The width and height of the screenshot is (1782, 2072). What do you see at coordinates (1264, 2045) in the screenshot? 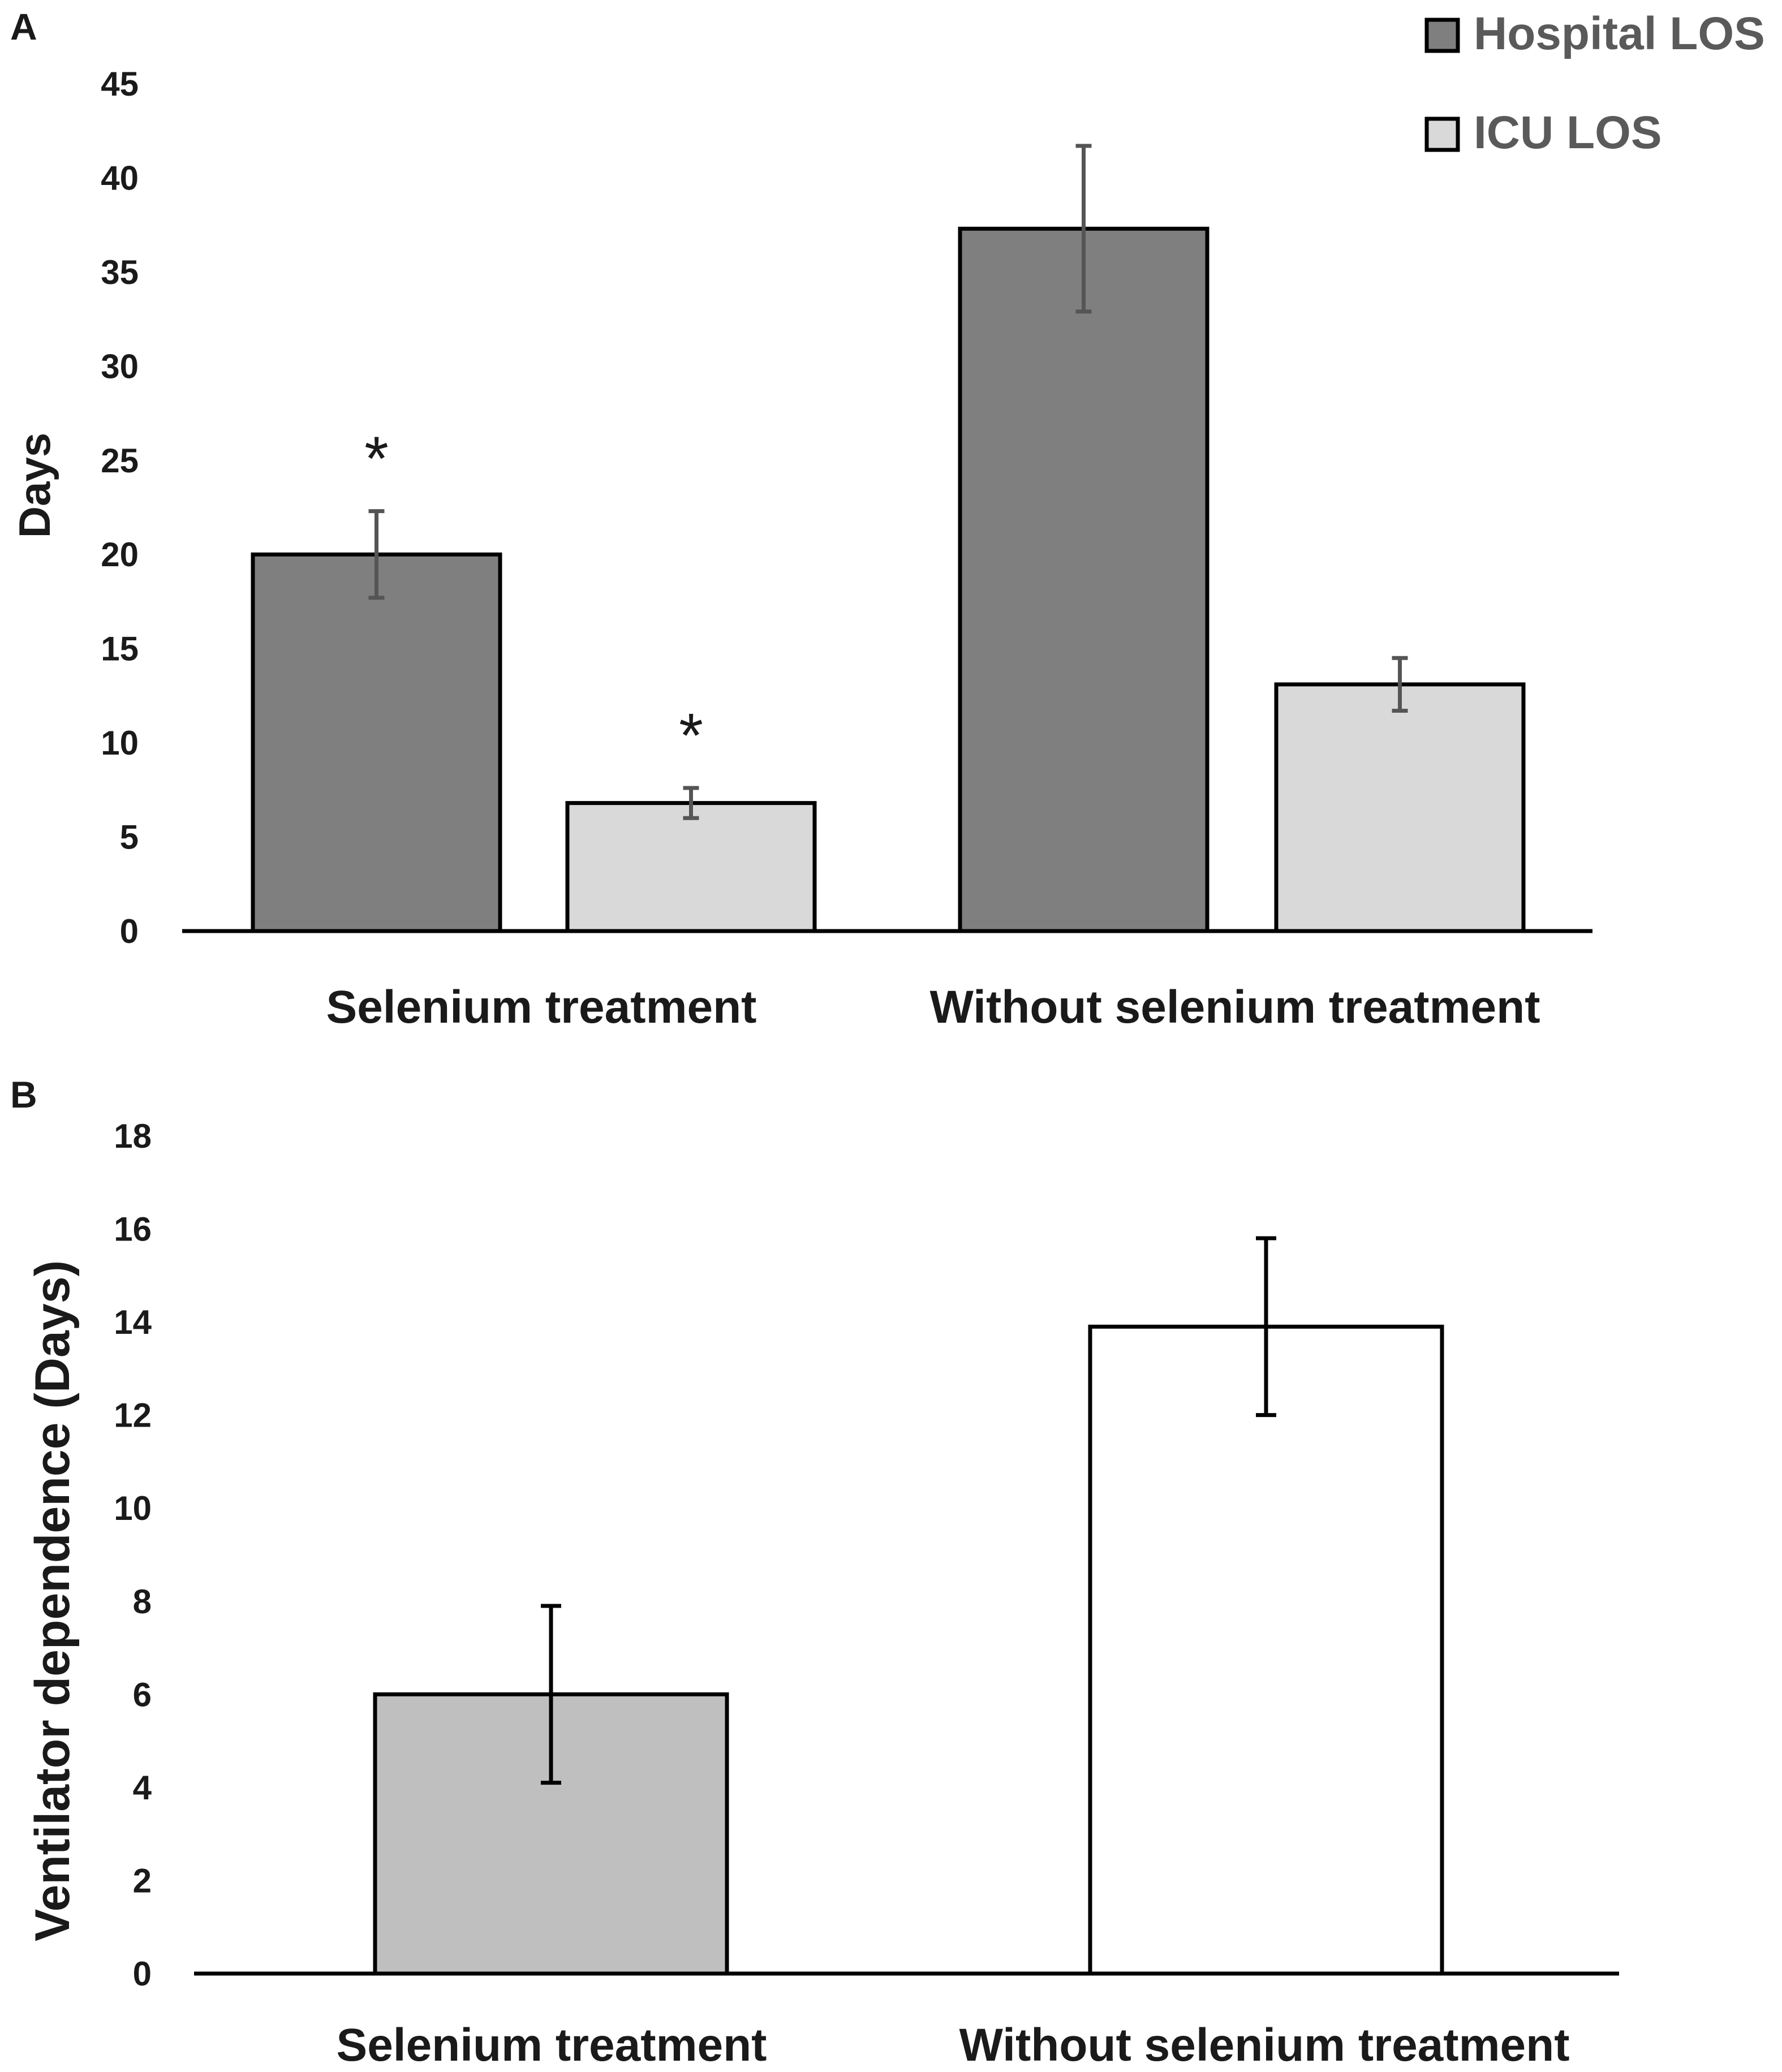
I see `panel-b-category-label: Without selenium treatment` at bounding box center [1264, 2045].